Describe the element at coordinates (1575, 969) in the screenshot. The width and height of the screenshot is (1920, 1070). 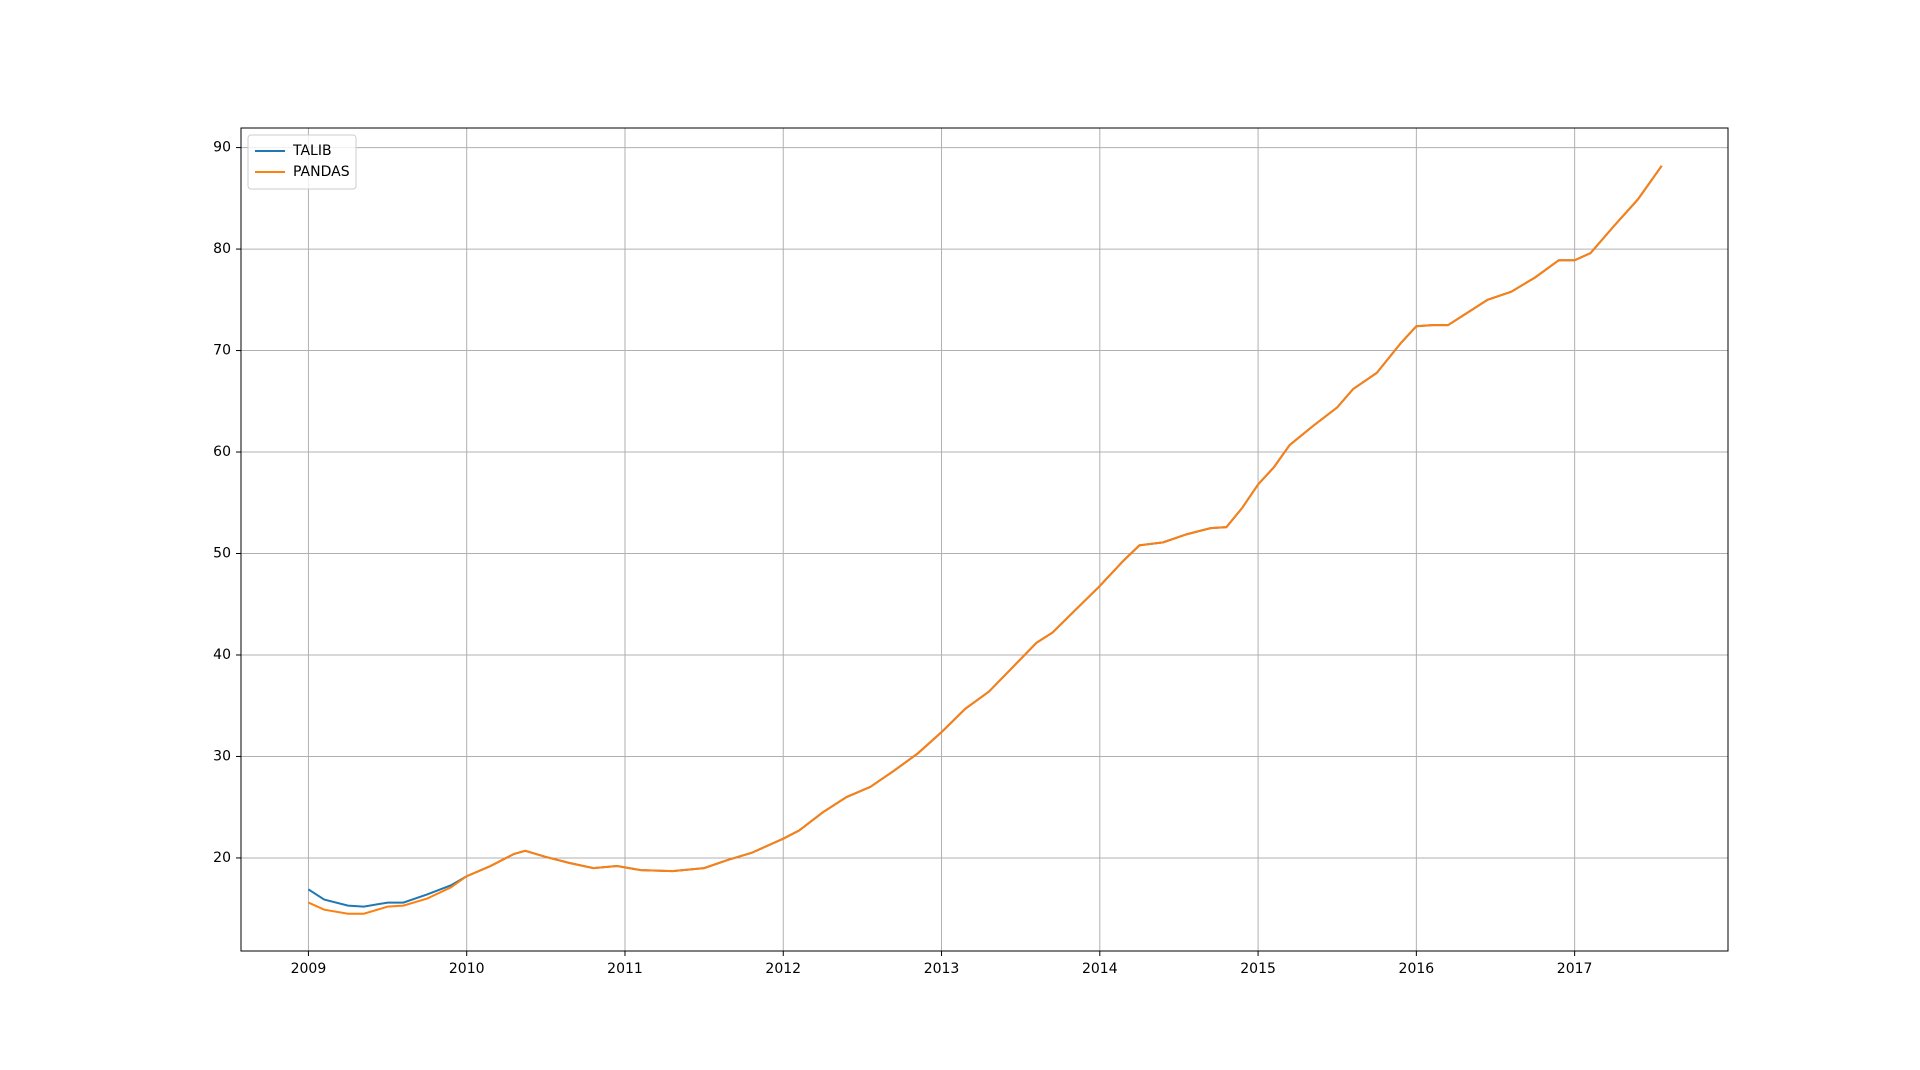
I see `x-tick-label: 2017` at that location.